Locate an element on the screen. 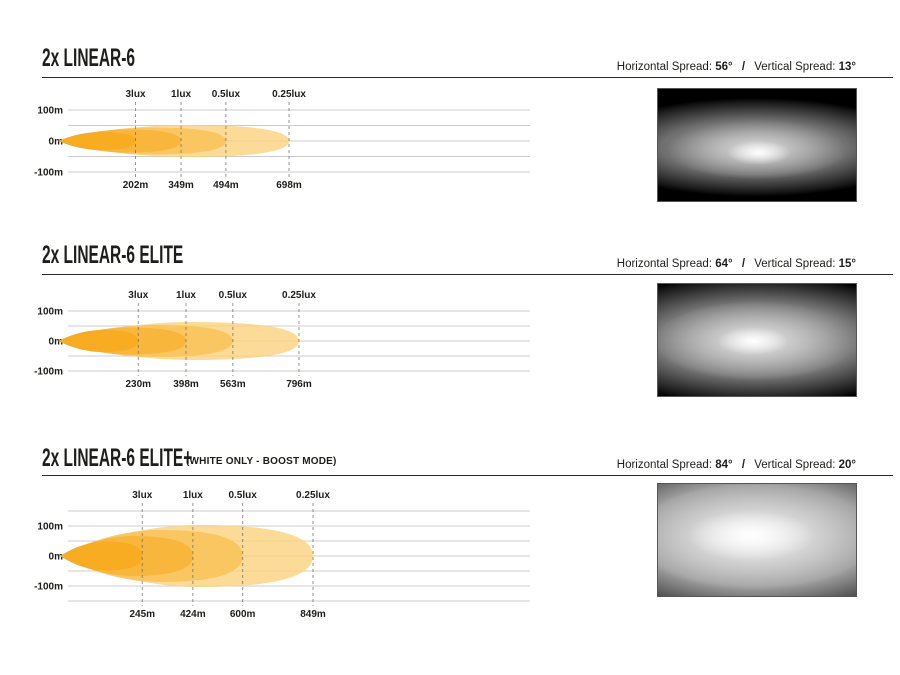  product-title-text: 2x LINEAR-6 ELITE+ is located at coordinates (117, 458).